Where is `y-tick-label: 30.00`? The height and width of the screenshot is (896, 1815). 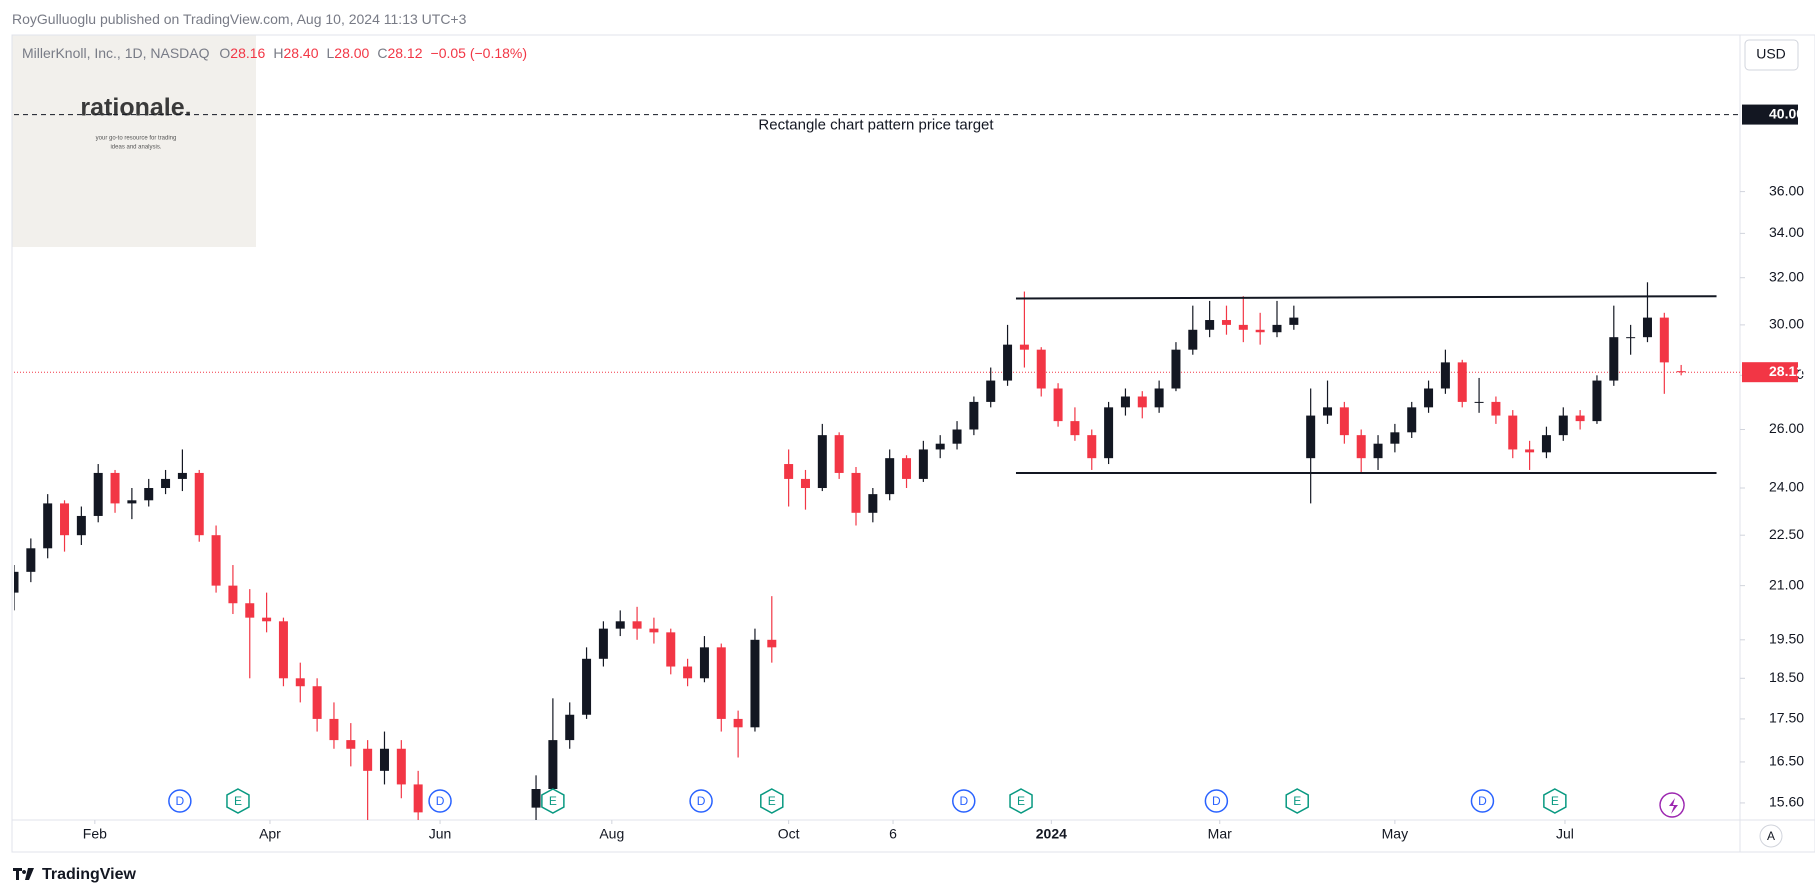
y-tick-label: 30.00 is located at coordinates (1786, 324).